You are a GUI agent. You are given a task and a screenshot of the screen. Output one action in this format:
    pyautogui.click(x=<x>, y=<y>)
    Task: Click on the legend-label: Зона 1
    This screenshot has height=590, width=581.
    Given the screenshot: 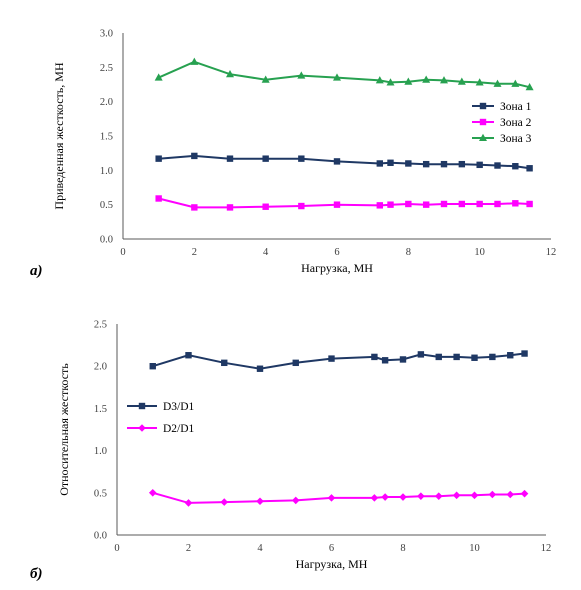 What is the action you would take?
    pyautogui.click(x=516, y=107)
    